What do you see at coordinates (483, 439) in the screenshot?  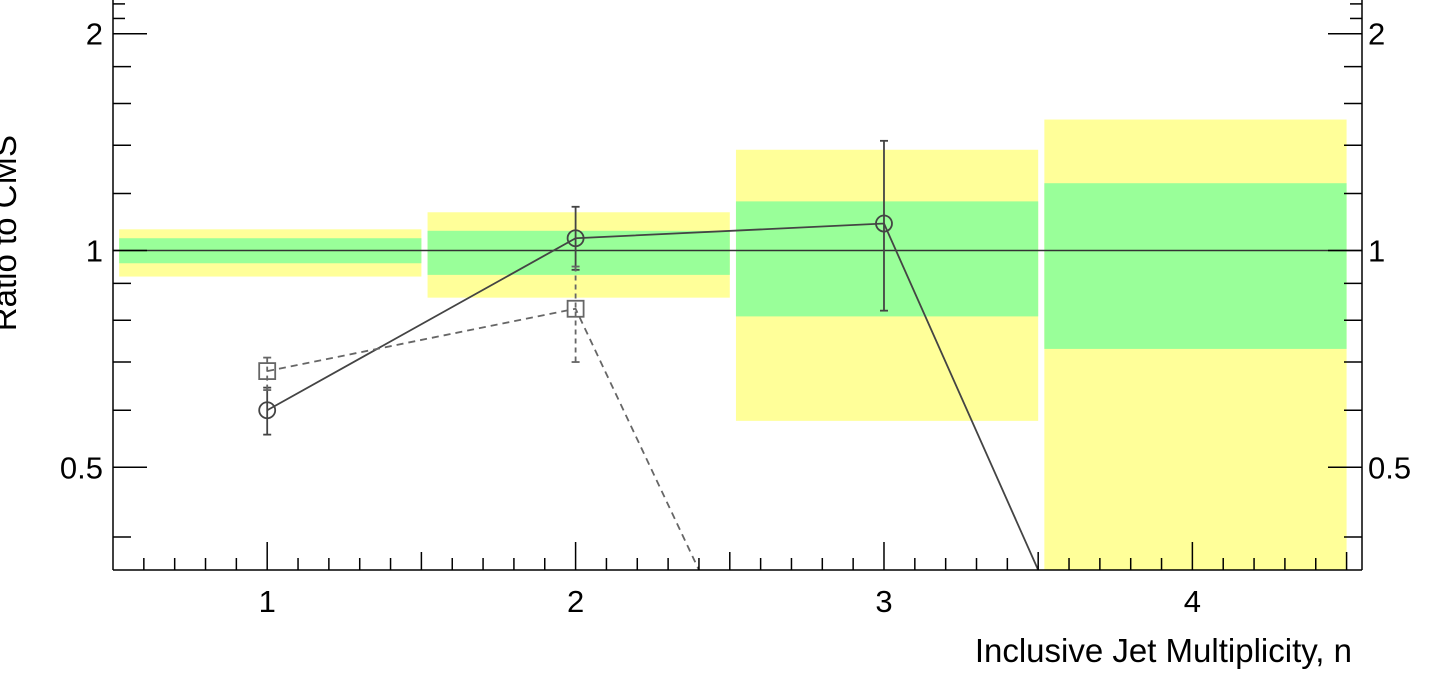 I see `series-2-line` at bounding box center [483, 439].